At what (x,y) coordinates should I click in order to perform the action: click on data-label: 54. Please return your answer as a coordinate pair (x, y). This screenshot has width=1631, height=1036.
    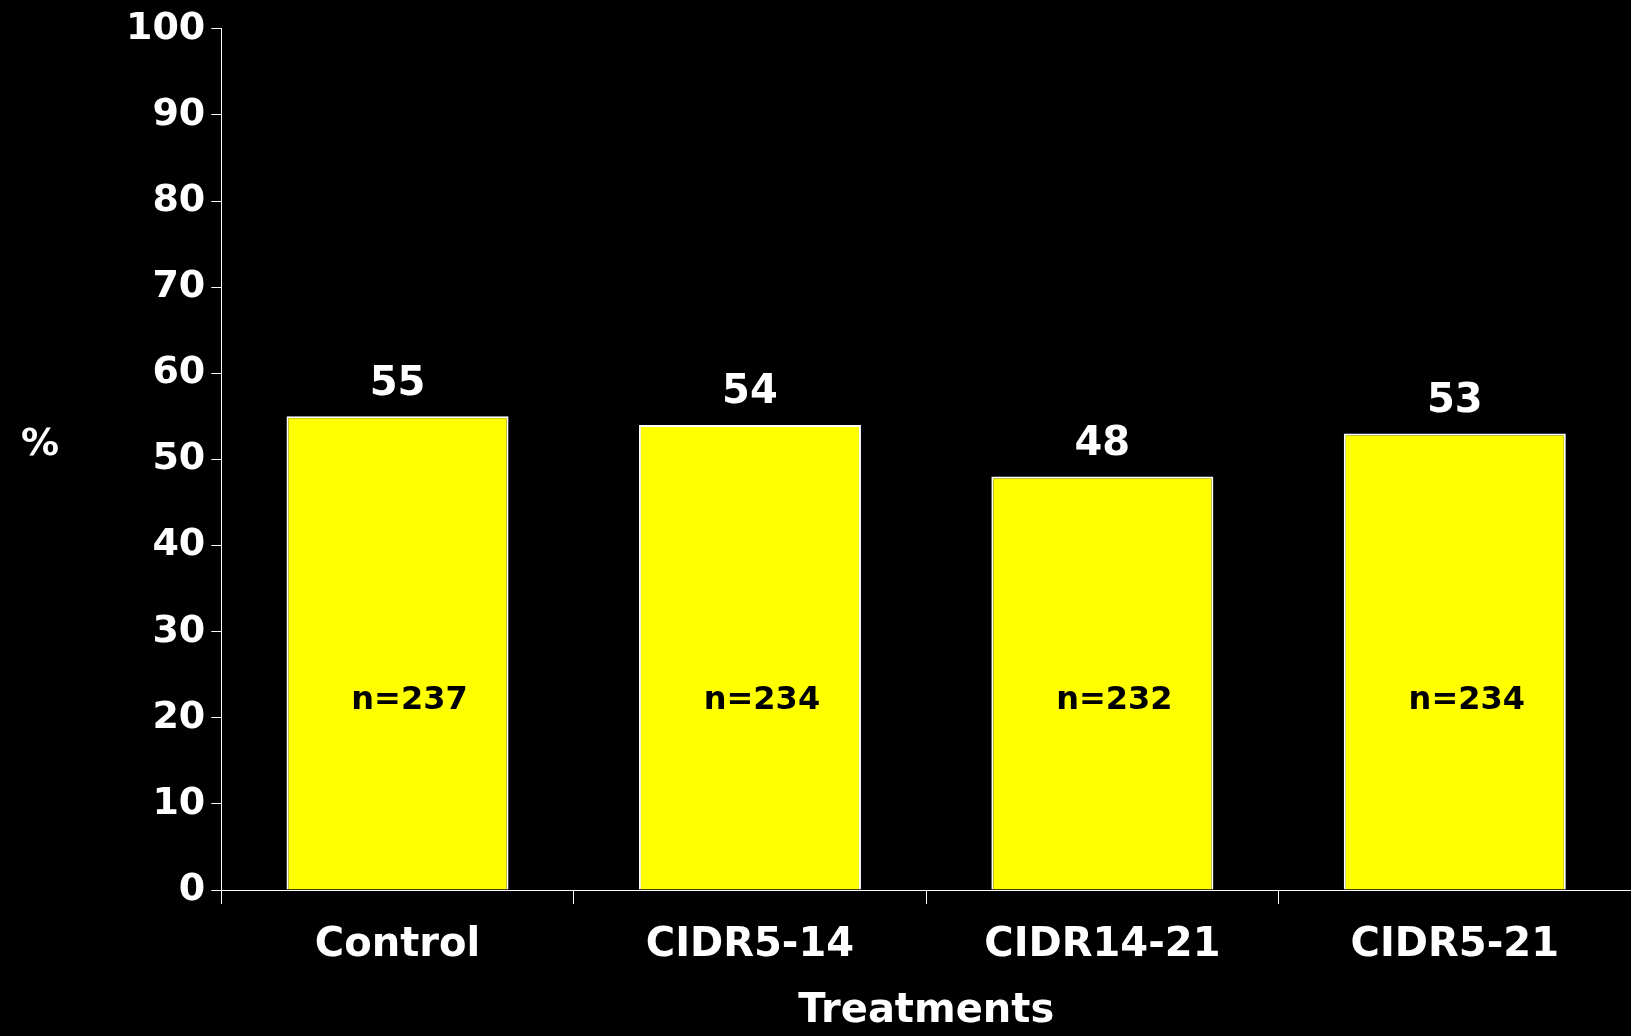
    Looking at the image, I should click on (750, 389).